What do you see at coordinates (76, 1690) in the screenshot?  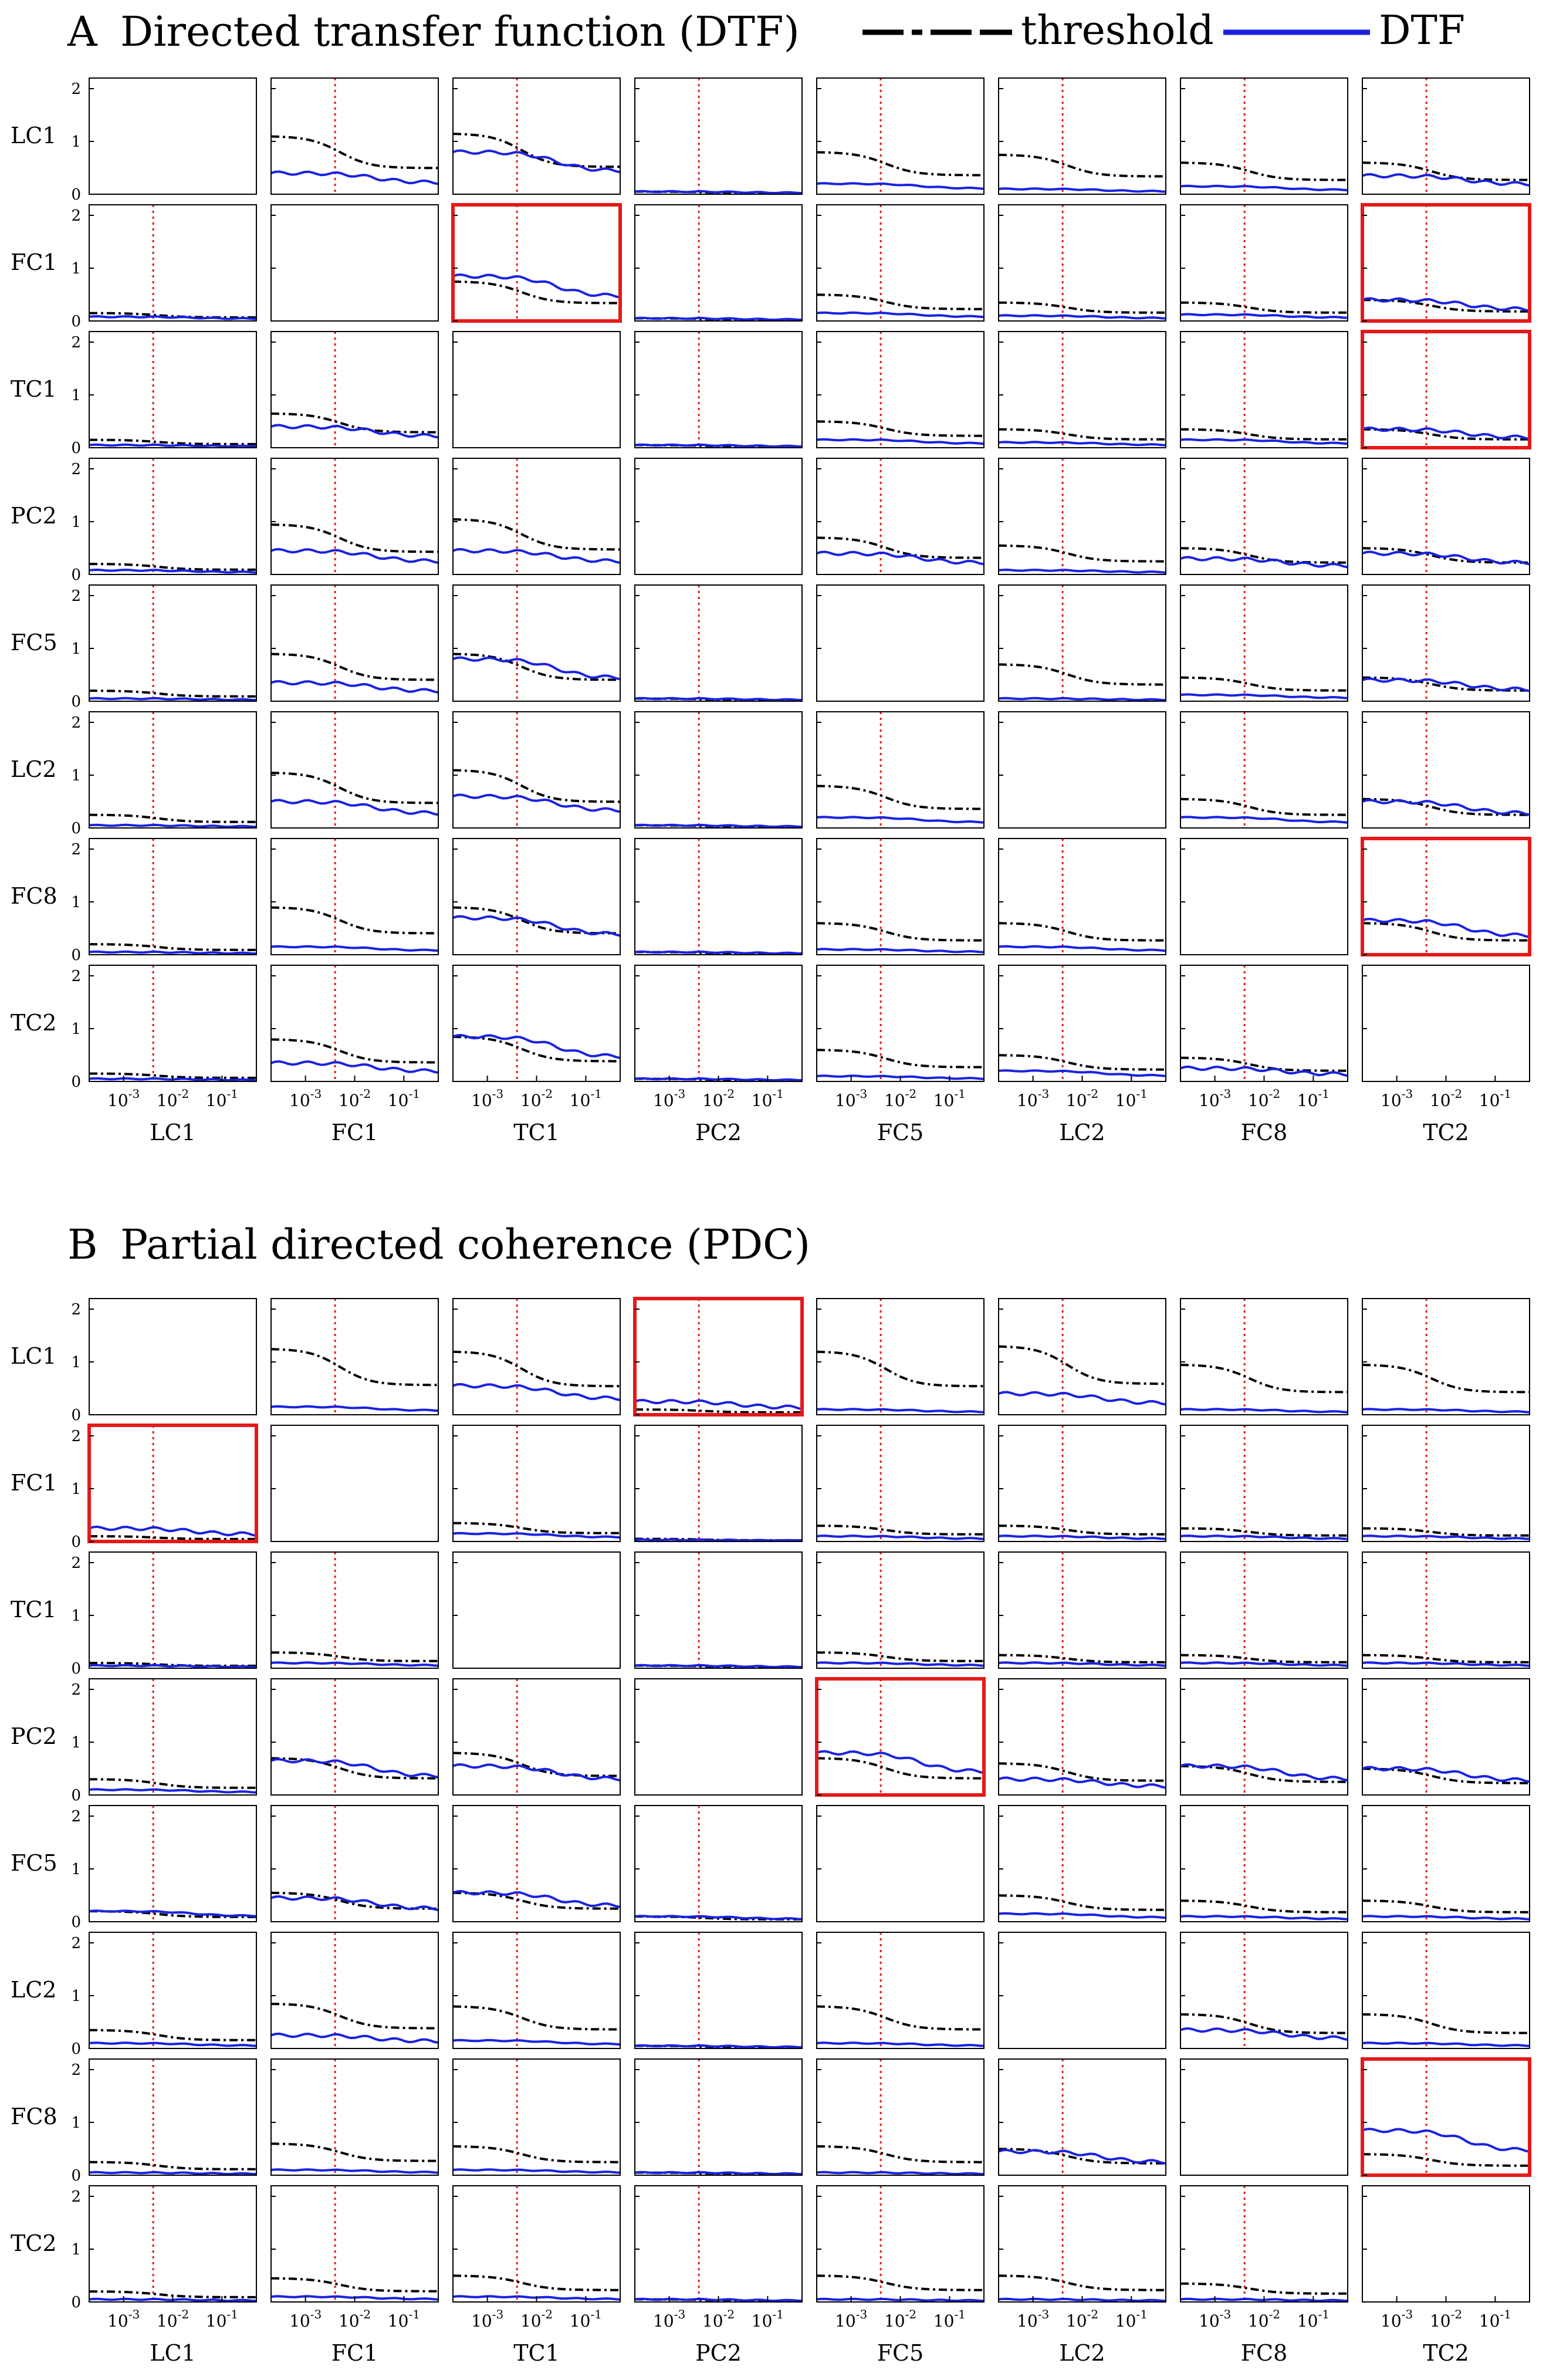 I see `pdc-ytick-label: 2` at bounding box center [76, 1690].